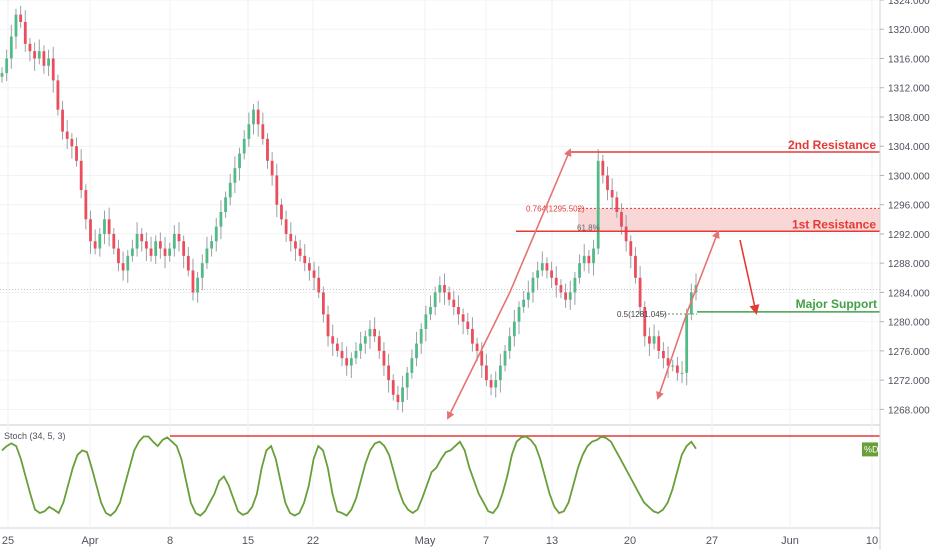 The image size is (932, 555). I want to click on y-tick-label-7: 1296.000, so click(909, 206).